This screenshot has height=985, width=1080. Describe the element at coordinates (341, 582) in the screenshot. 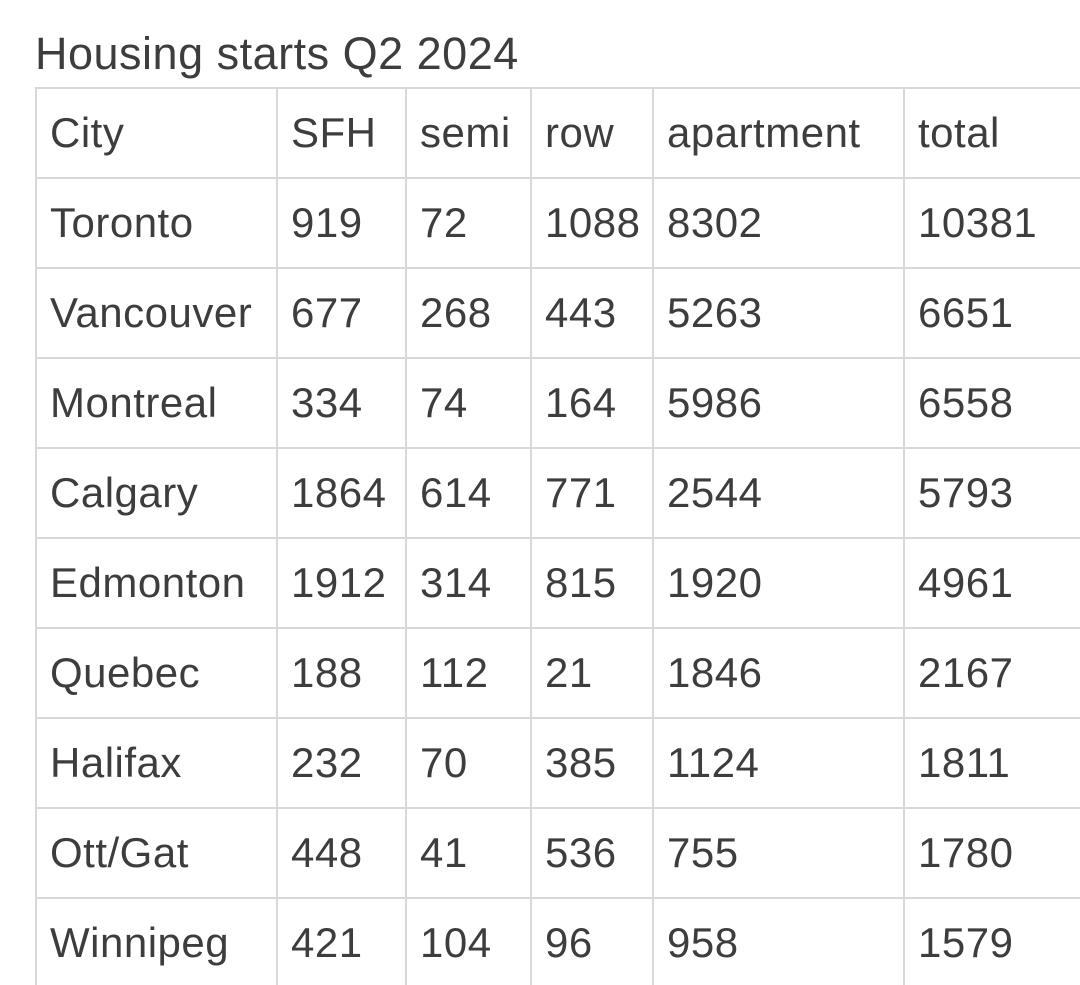

I see `value-cell: 1912` at that location.